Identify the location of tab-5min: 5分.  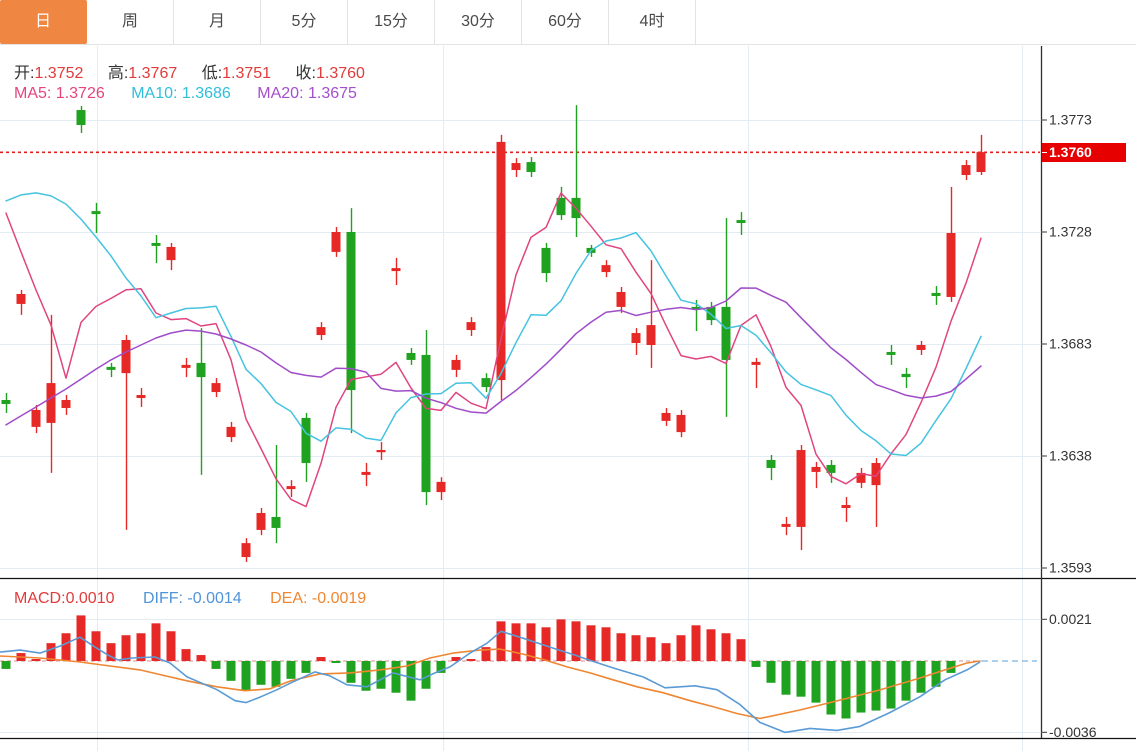
(304, 22).